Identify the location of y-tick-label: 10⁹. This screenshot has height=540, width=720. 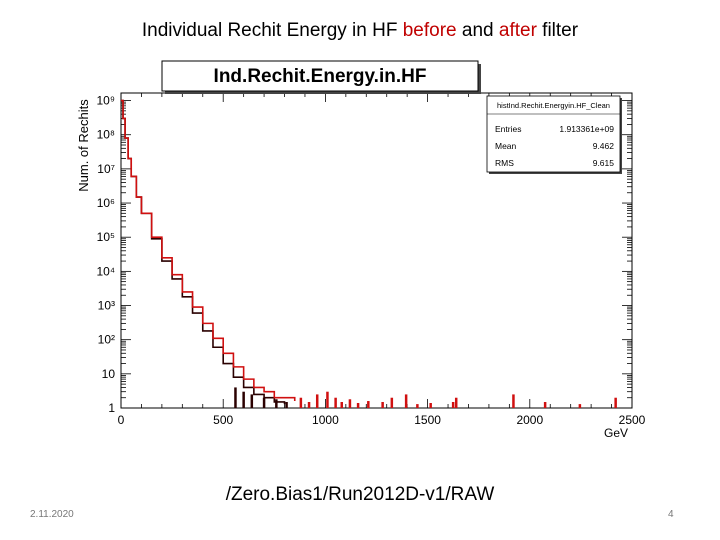
(106, 101).